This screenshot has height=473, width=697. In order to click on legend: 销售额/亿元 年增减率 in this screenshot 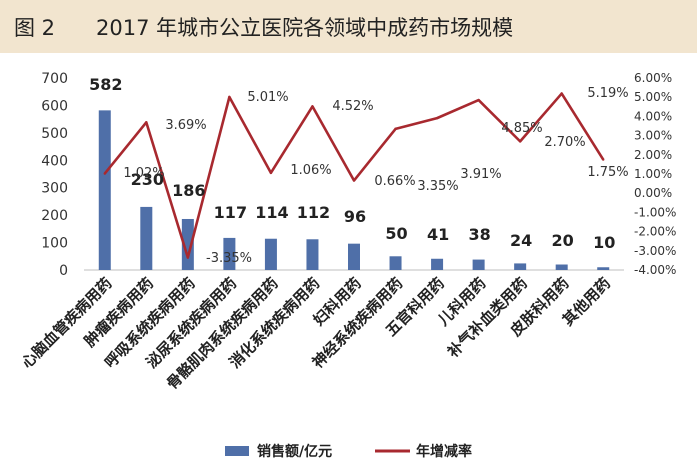, I will do `click(348, 451)`.